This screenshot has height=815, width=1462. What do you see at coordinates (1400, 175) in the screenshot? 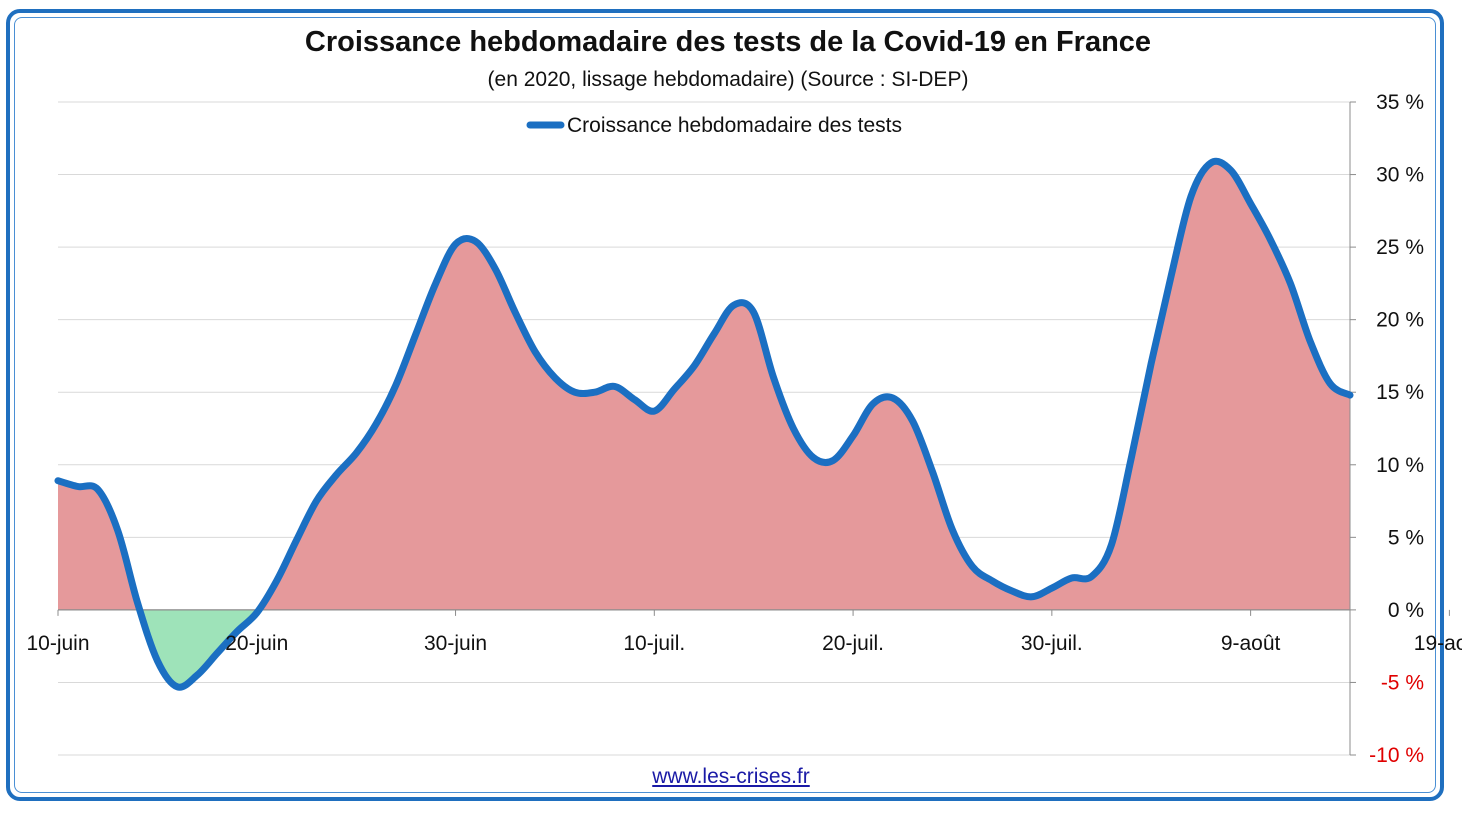
I see `y-tick-label: 30 %` at bounding box center [1400, 175].